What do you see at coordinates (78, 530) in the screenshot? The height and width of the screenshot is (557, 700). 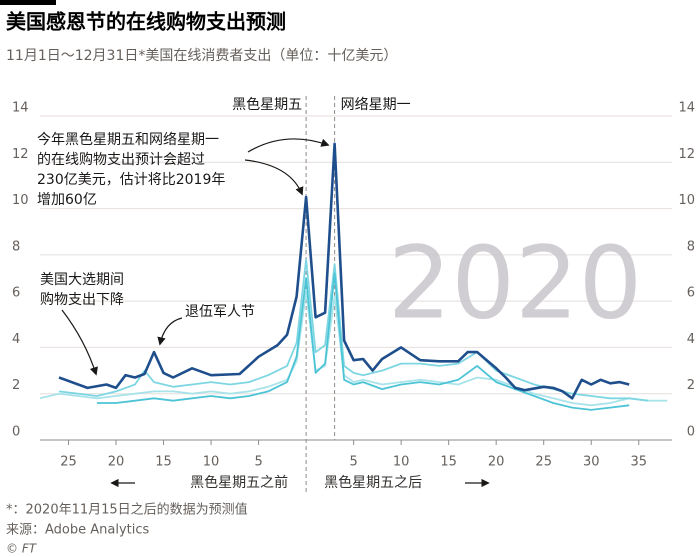 I see `source: 来源：Adobe Analytics` at bounding box center [78, 530].